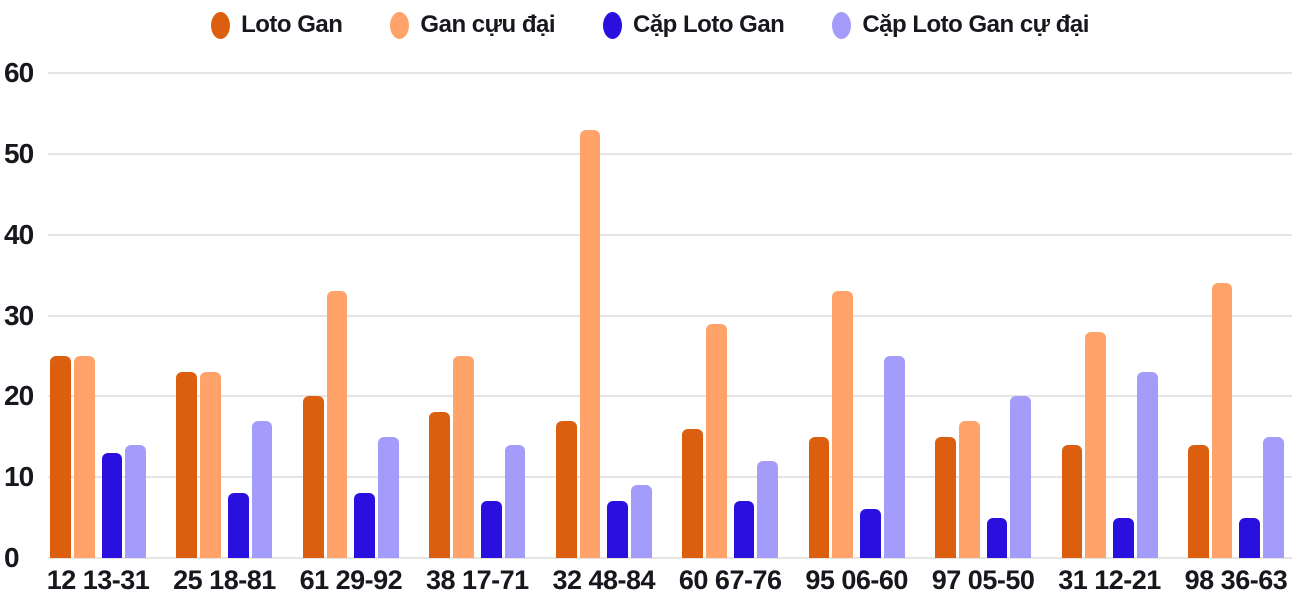  I want to click on legend-item-cap-loto-gan: Cặp Loto Gan, so click(694, 25).